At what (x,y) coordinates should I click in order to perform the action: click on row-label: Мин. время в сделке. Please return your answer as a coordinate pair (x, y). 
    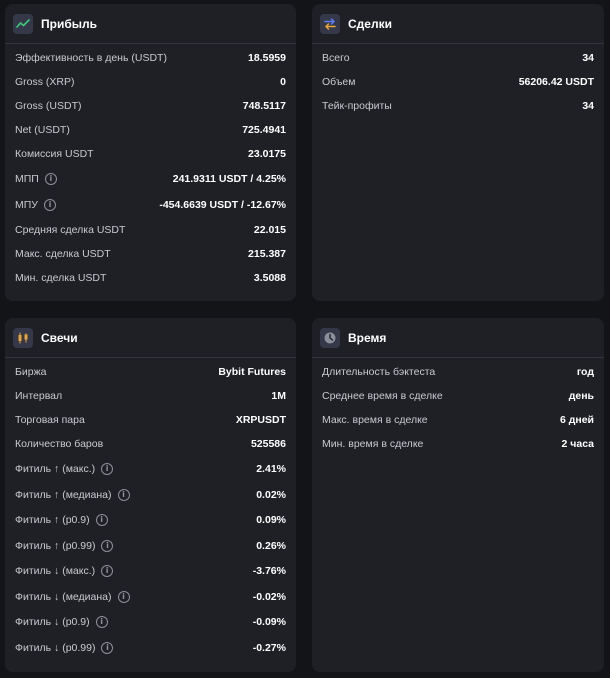
    Looking at the image, I should click on (373, 444).